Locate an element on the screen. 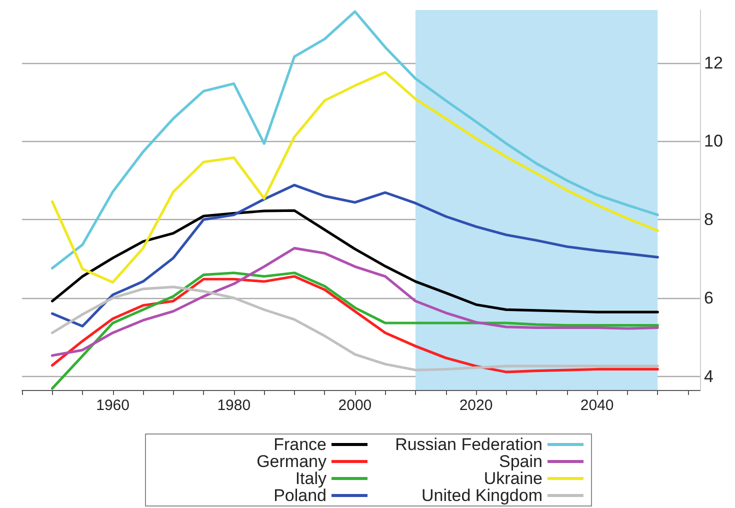 The height and width of the screenshot is (508, 735). y-tick-label: 6 is located at coordinates (709, 298).